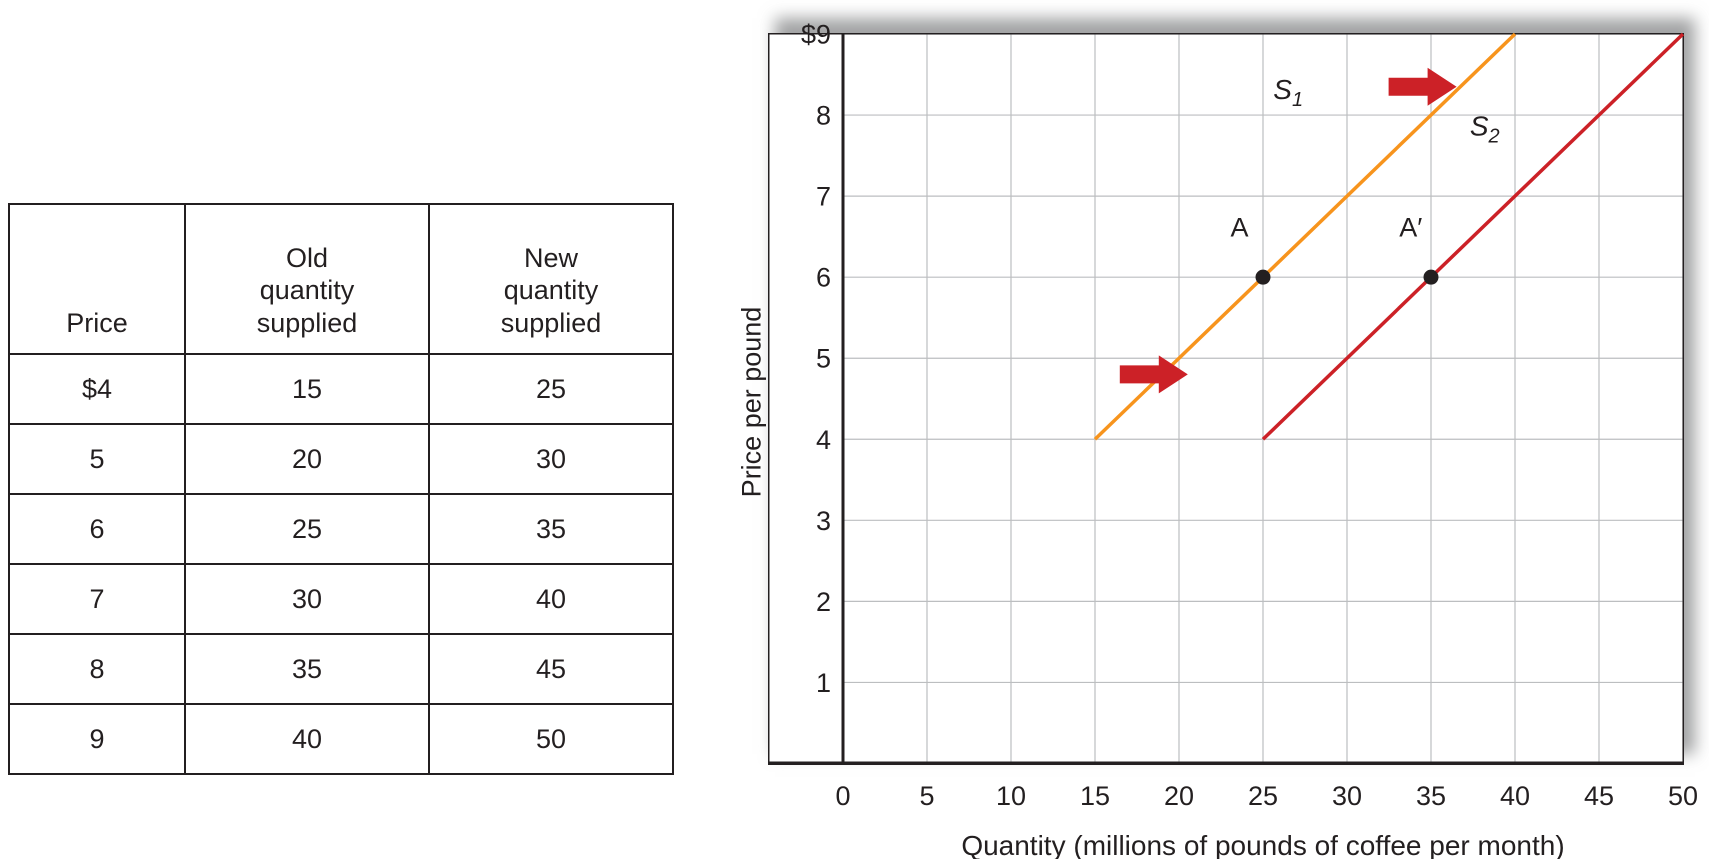  What do you see at coordinates (1263, 277) in the screenshot?
I see `point-marker-A` at bounding box center [1263, 277].